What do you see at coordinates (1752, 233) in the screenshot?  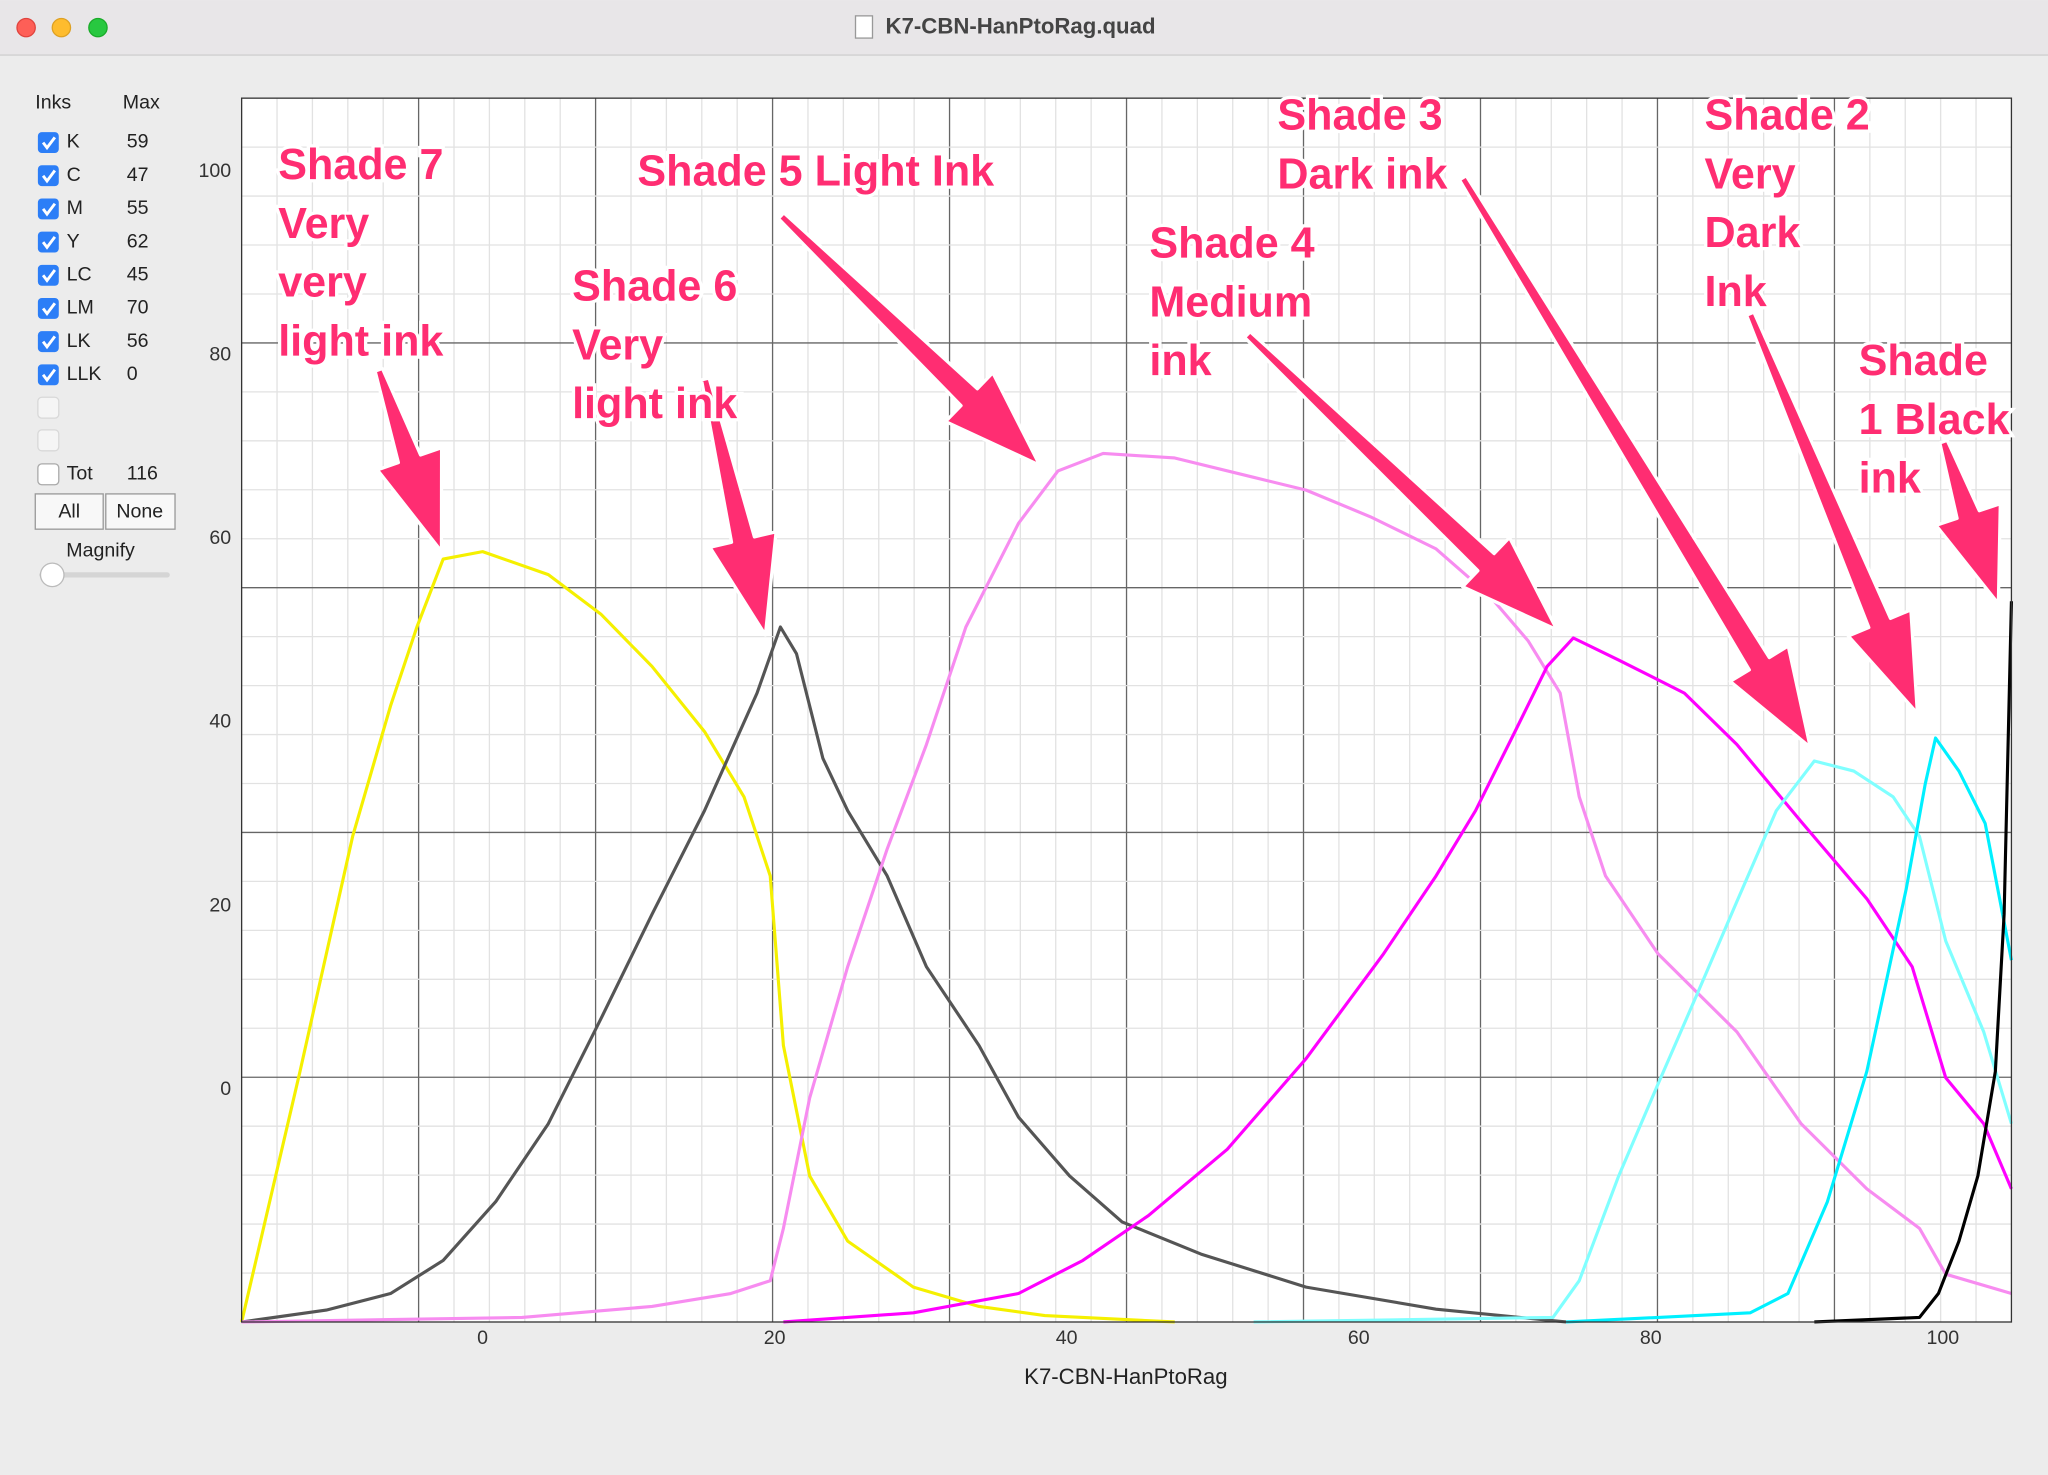 I see `annotation-text: Dark` at bounding box center [1752, 233].